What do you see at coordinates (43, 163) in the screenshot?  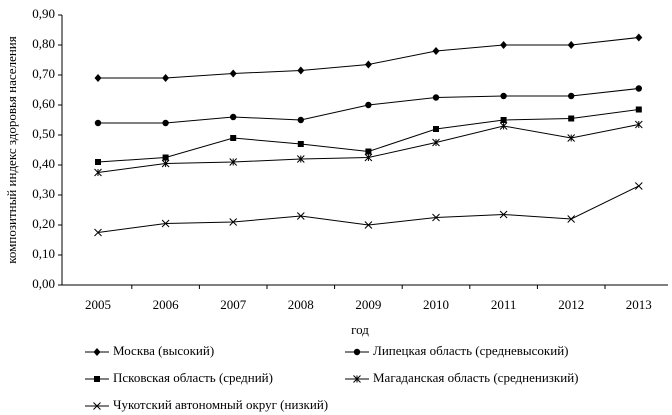 I see `y-tick-label: 0,40` at bounding box center [43, 163].